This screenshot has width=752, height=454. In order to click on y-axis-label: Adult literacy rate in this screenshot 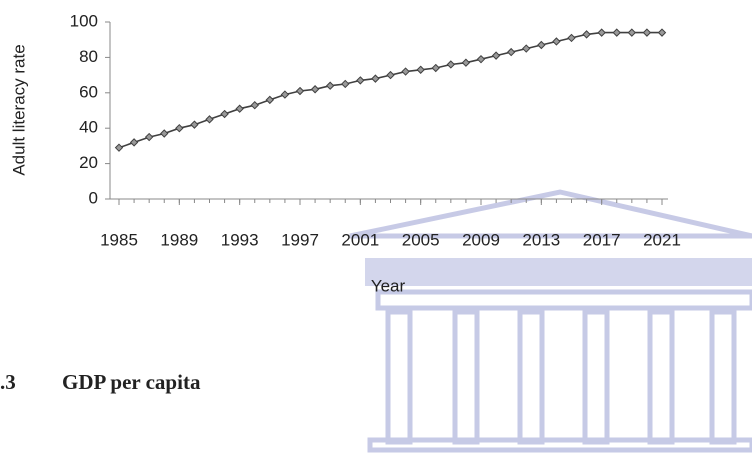, I will do `click(18, 109)`.